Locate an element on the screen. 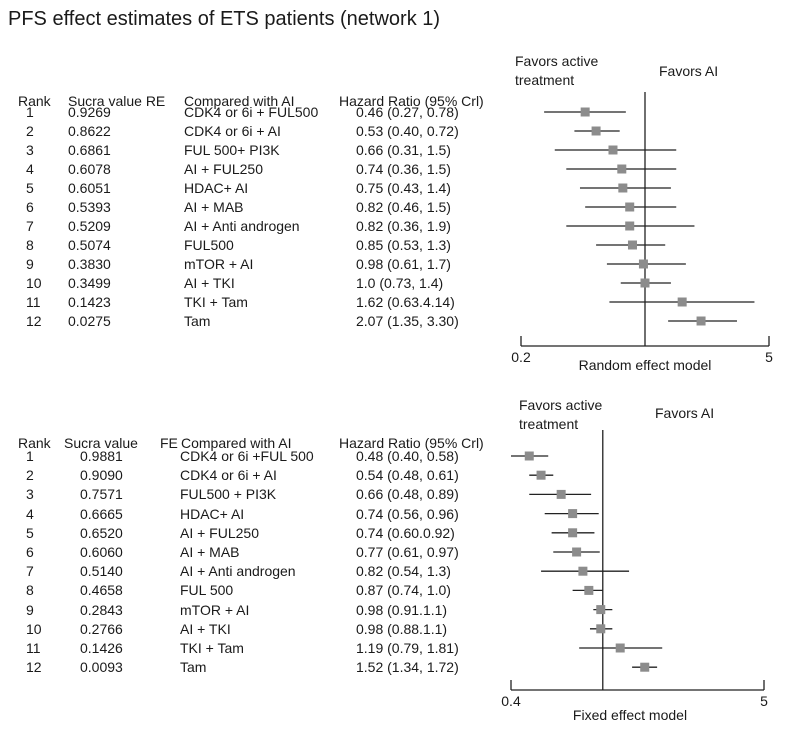  re-row-1-comparison: CDK4 or 6i + FUL500 is located at coordinates (251, 112).